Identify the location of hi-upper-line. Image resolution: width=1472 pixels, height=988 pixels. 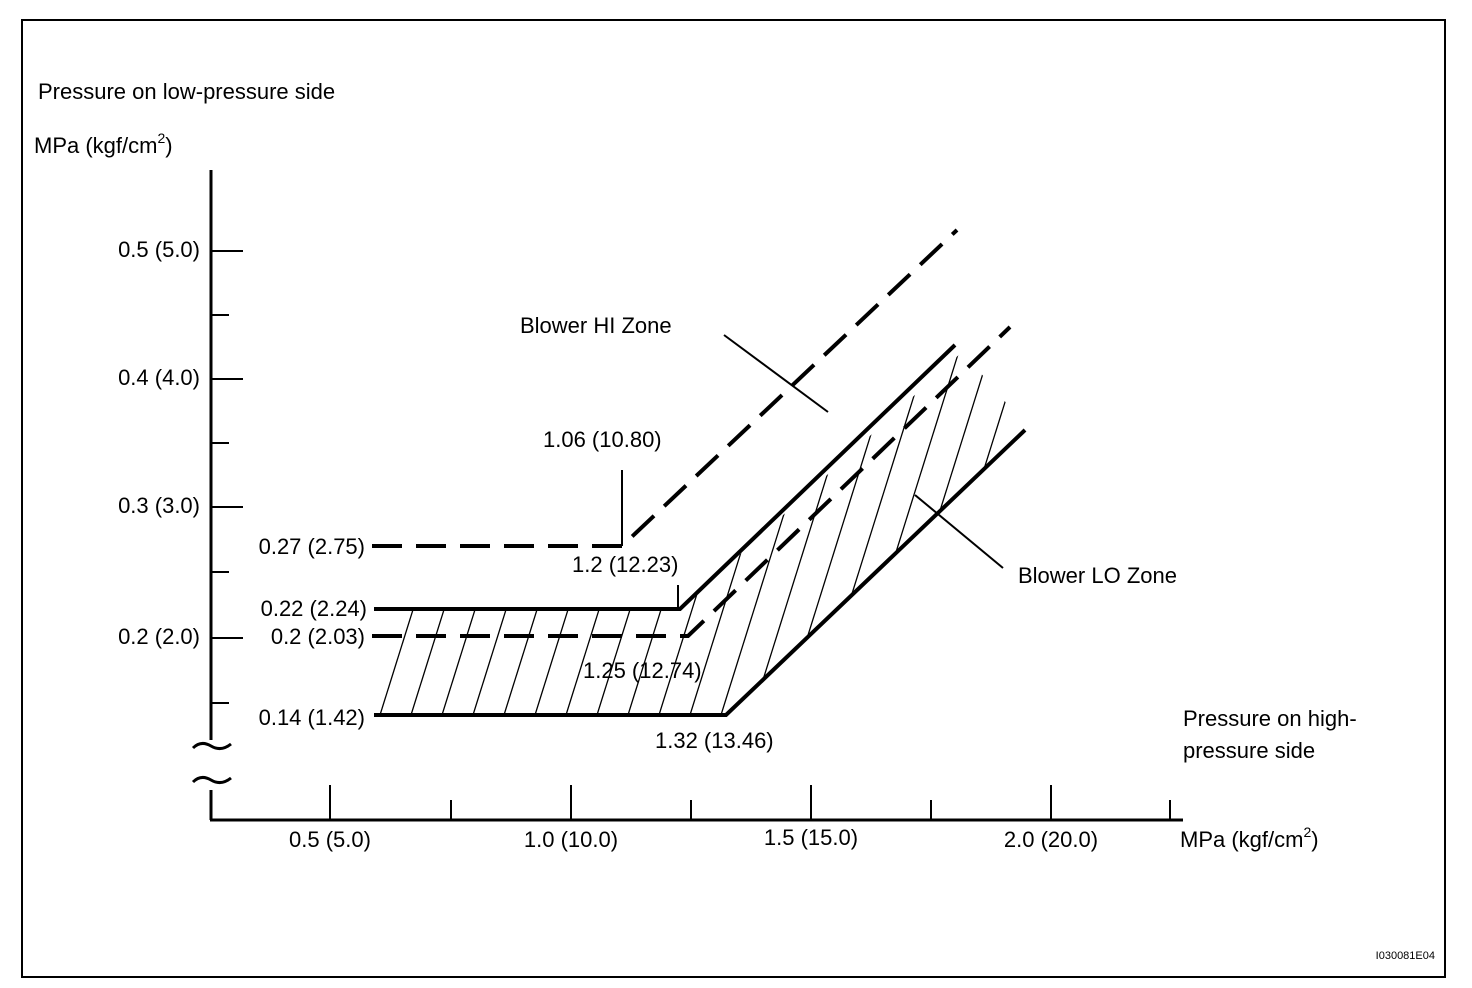
(665, 388).